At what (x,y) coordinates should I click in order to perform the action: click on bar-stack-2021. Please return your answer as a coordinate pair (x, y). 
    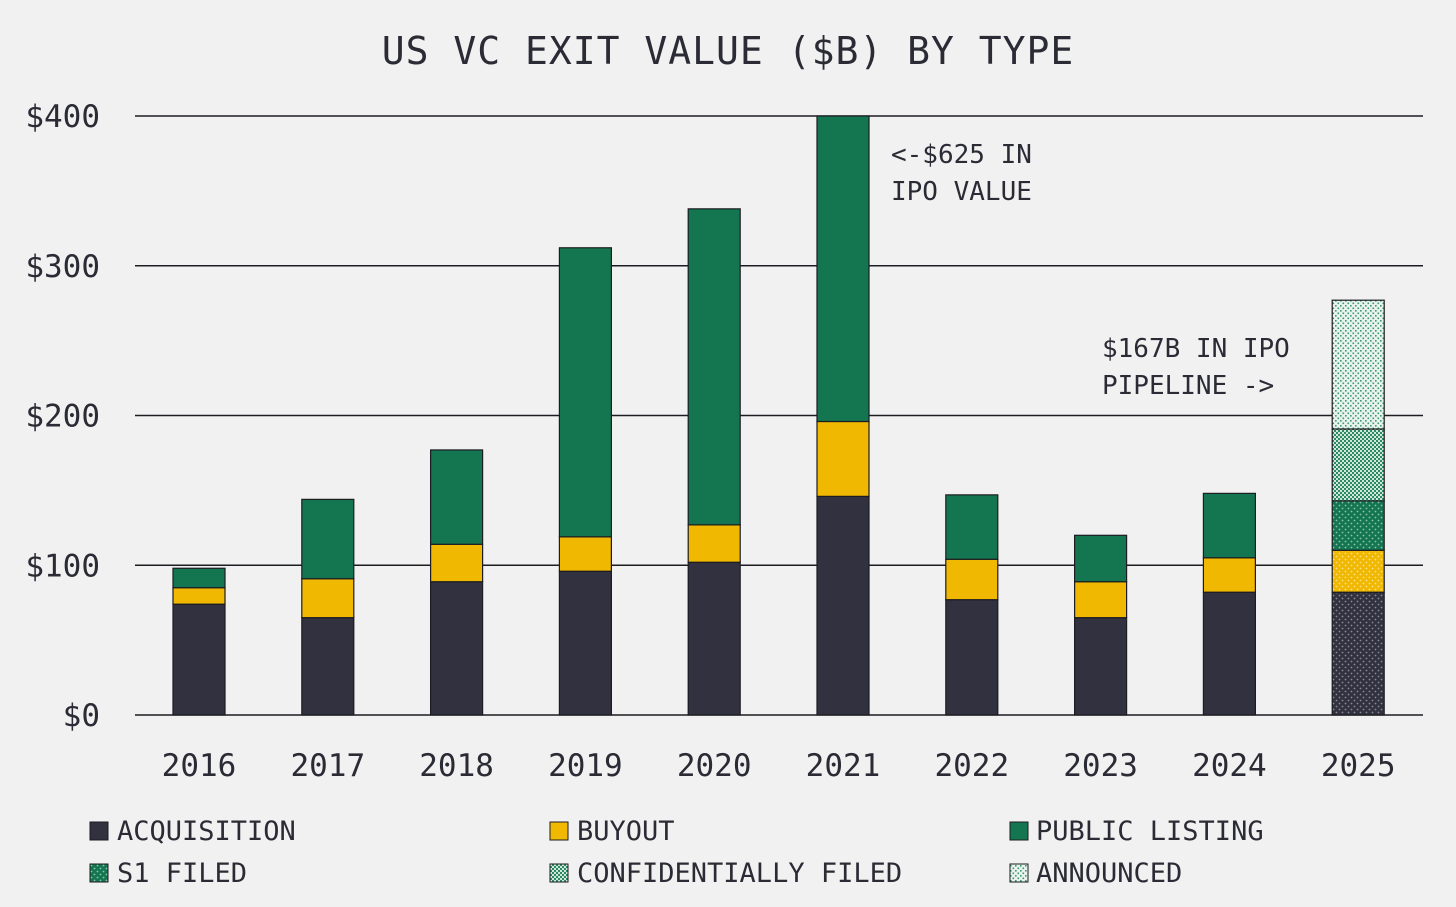
    Looking at the image, I should click on (843, 415).